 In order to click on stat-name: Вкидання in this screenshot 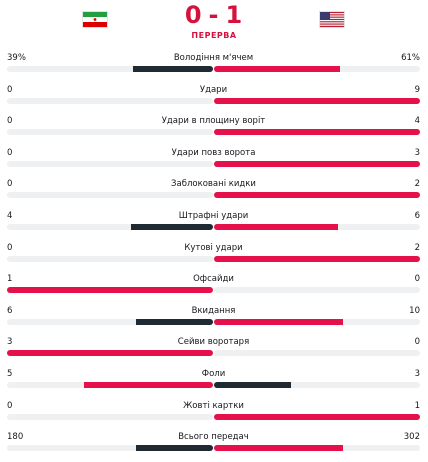, I will do `click(213, 310)`.